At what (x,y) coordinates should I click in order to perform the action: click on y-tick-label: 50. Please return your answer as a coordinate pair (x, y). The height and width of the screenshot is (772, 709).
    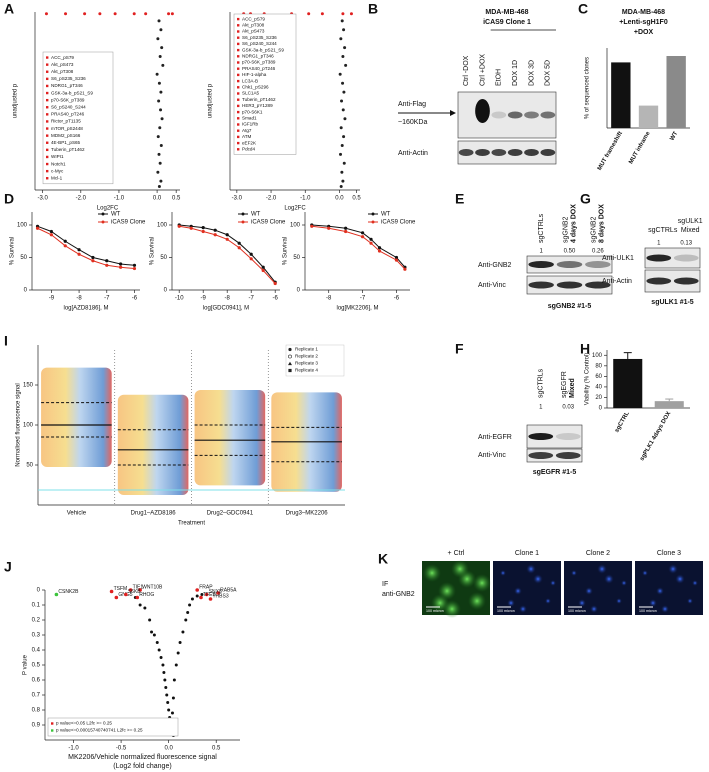
    Looking at the image, I should click on (29, 466).